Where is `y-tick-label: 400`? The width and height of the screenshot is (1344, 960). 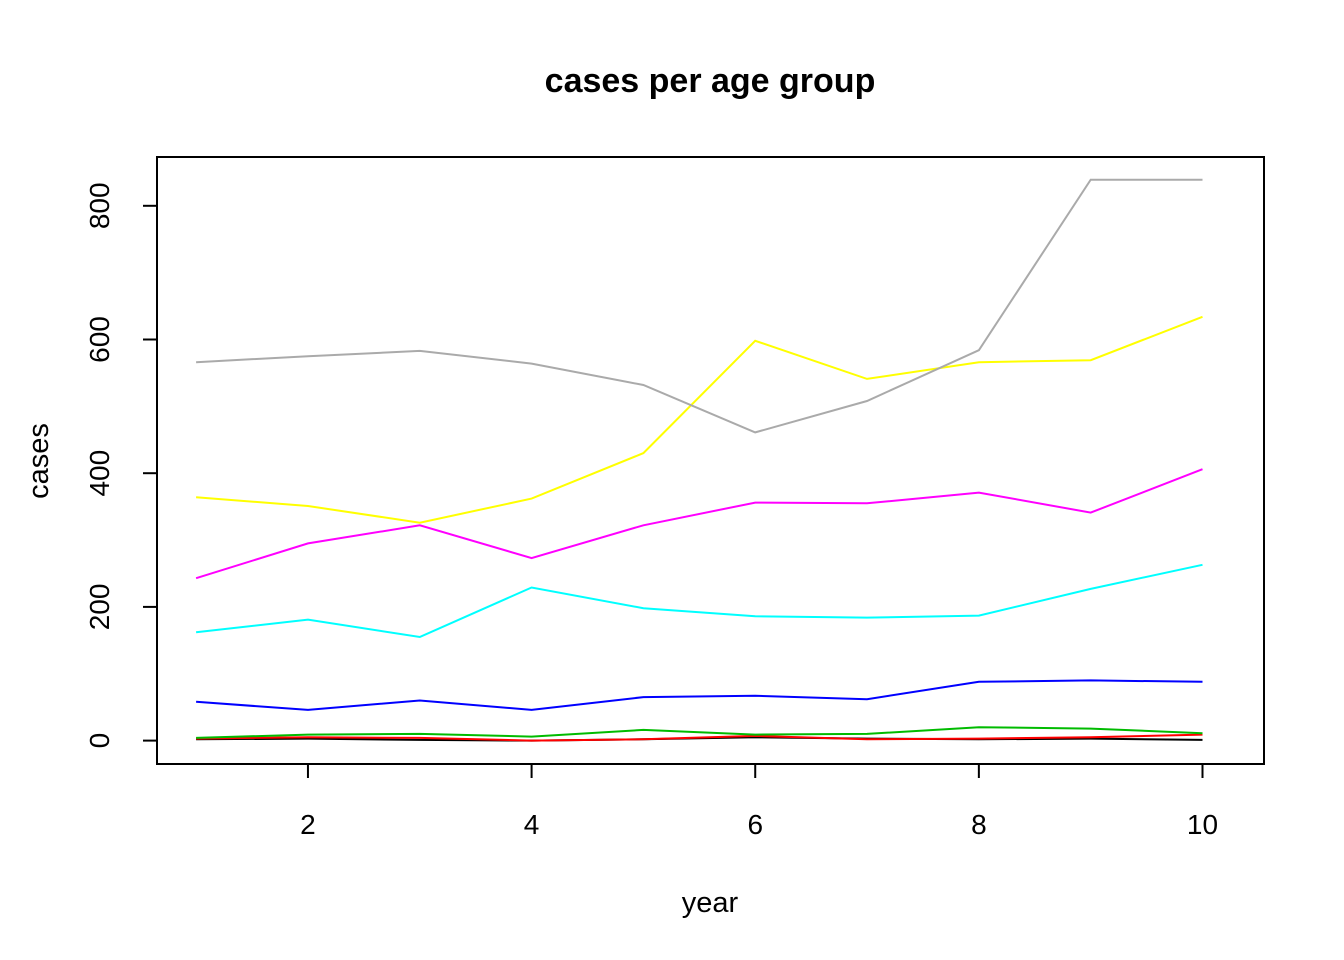 y-tick-label: 400 is located at coordinates (99, 473).